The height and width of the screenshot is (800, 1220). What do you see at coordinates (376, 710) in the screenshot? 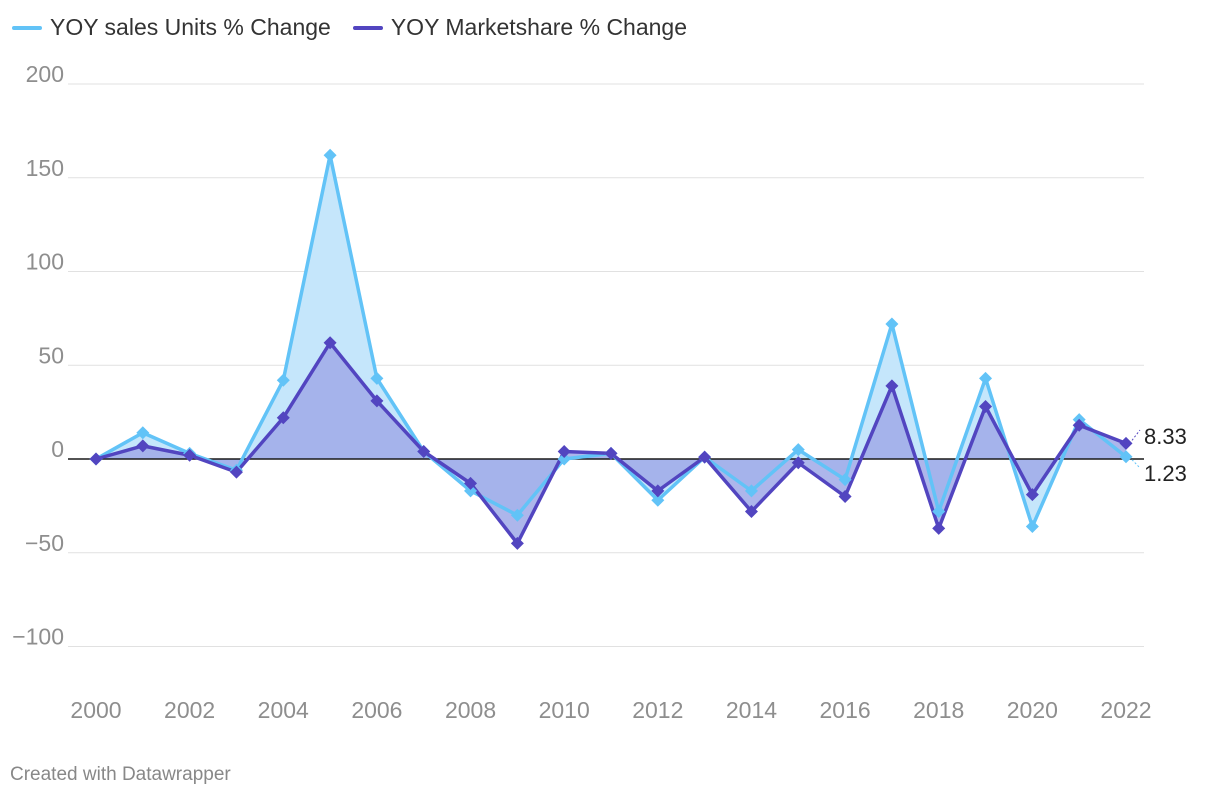
I see `x-tick-label: 2006` at bounding box center [376, 710].